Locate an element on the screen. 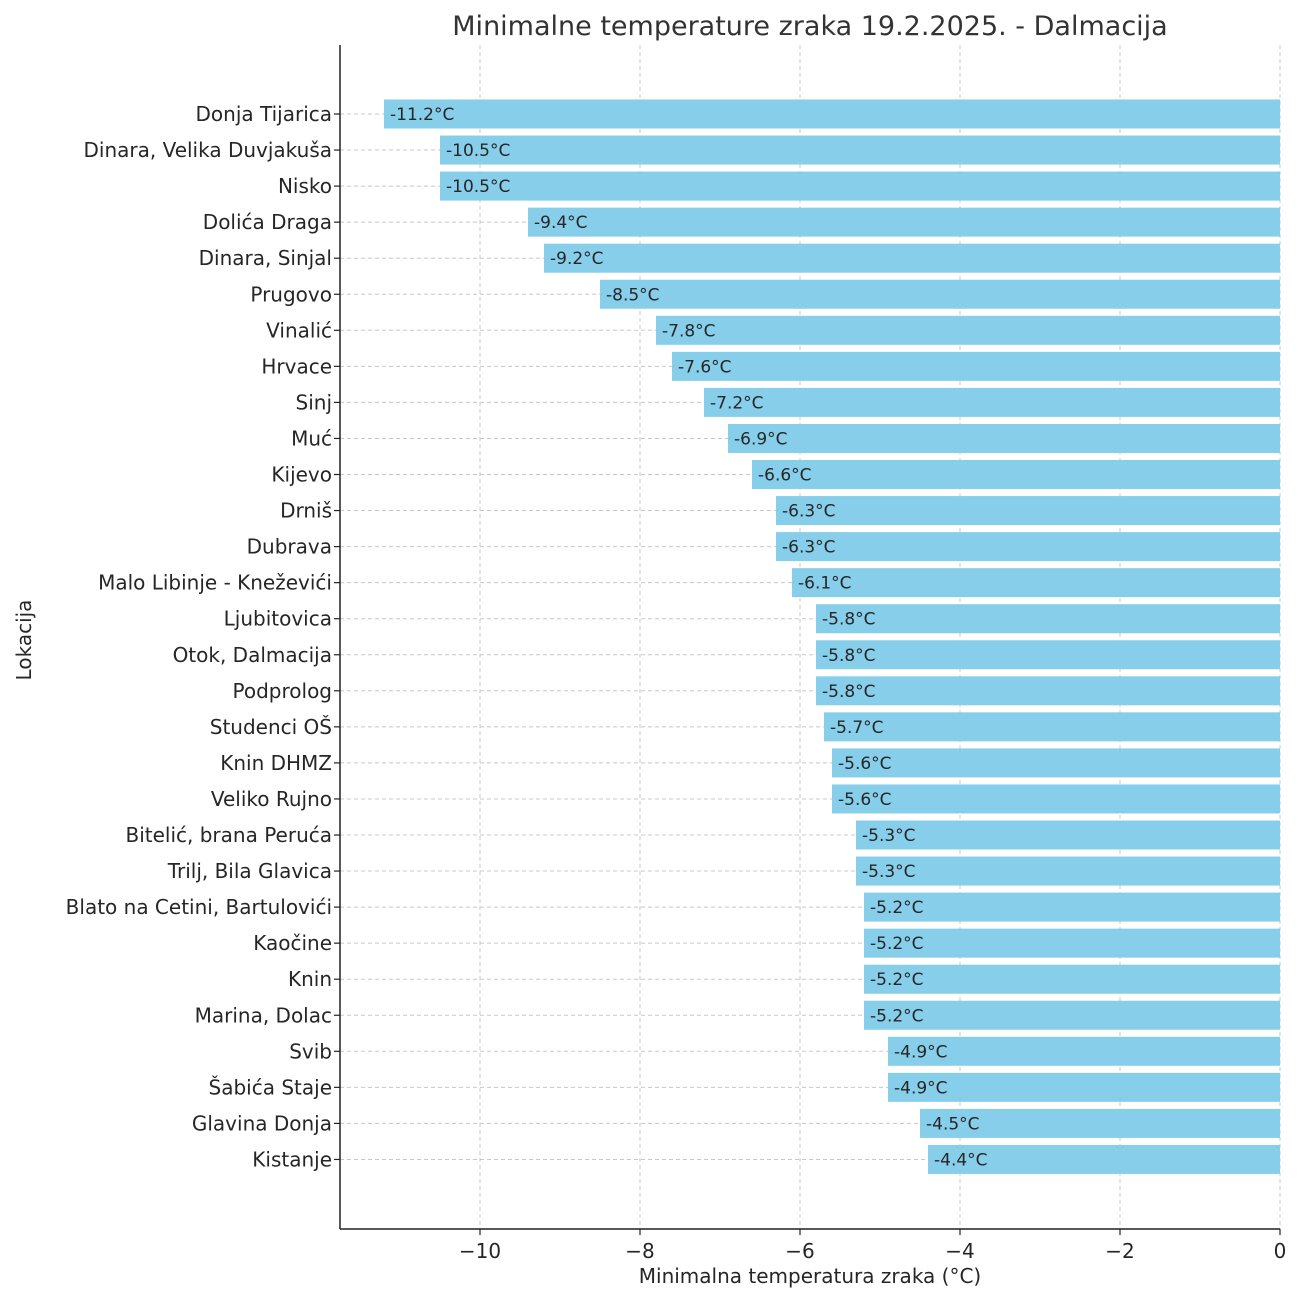  x-tick-label: −2 is located at coordinates (1119, 1251).